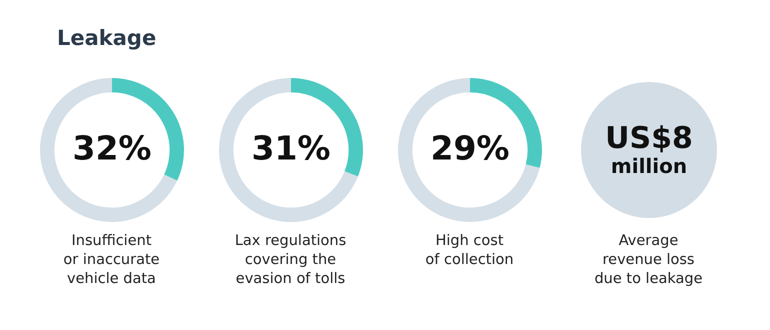 The width and height of the screenshot is (770, 330). What do you see at coordinates (469, 251) in the screenshot?
I see `text: High cost of collection` at bounding box center [469, 251].